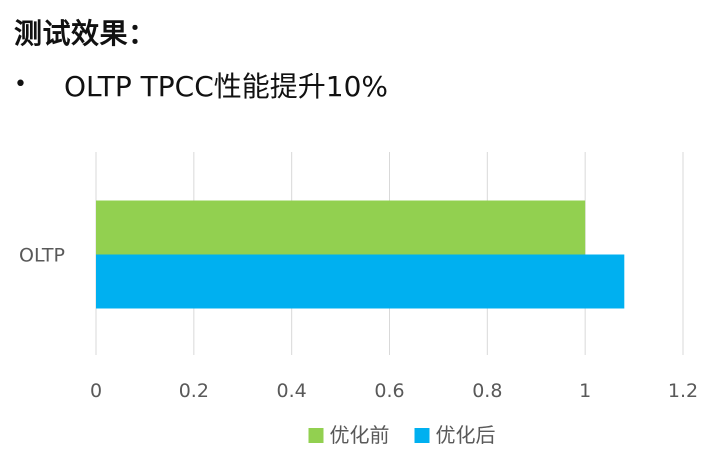 This screenshot has width=720, height=476. Describe the element at coordinates (341, 227) in the screenshot. I see `bar-before` at that location.